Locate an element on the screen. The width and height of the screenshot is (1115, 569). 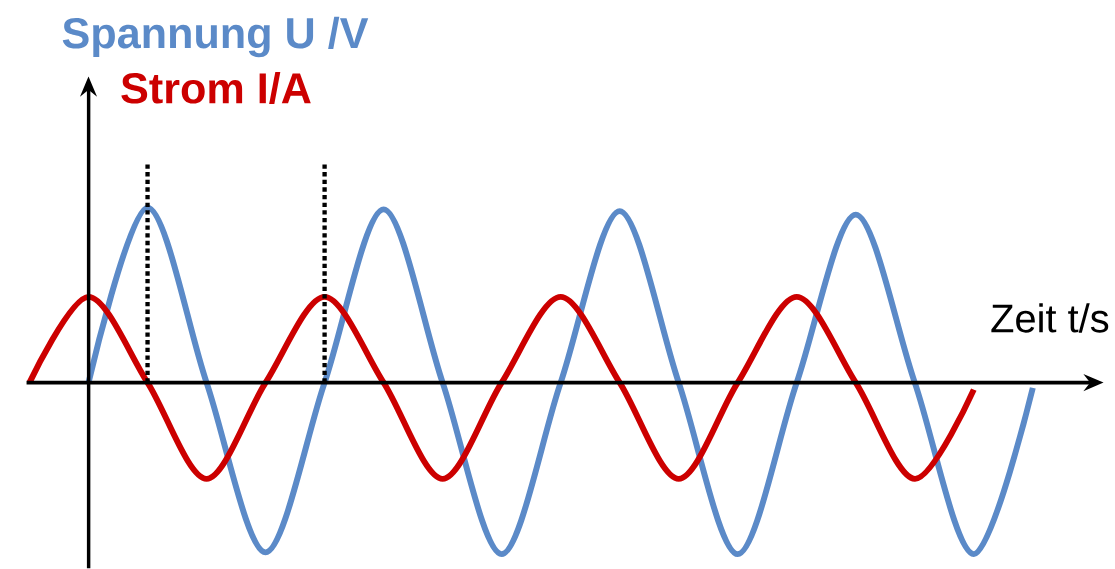
text: Spannung U /V is located at coordinates (215, 37).